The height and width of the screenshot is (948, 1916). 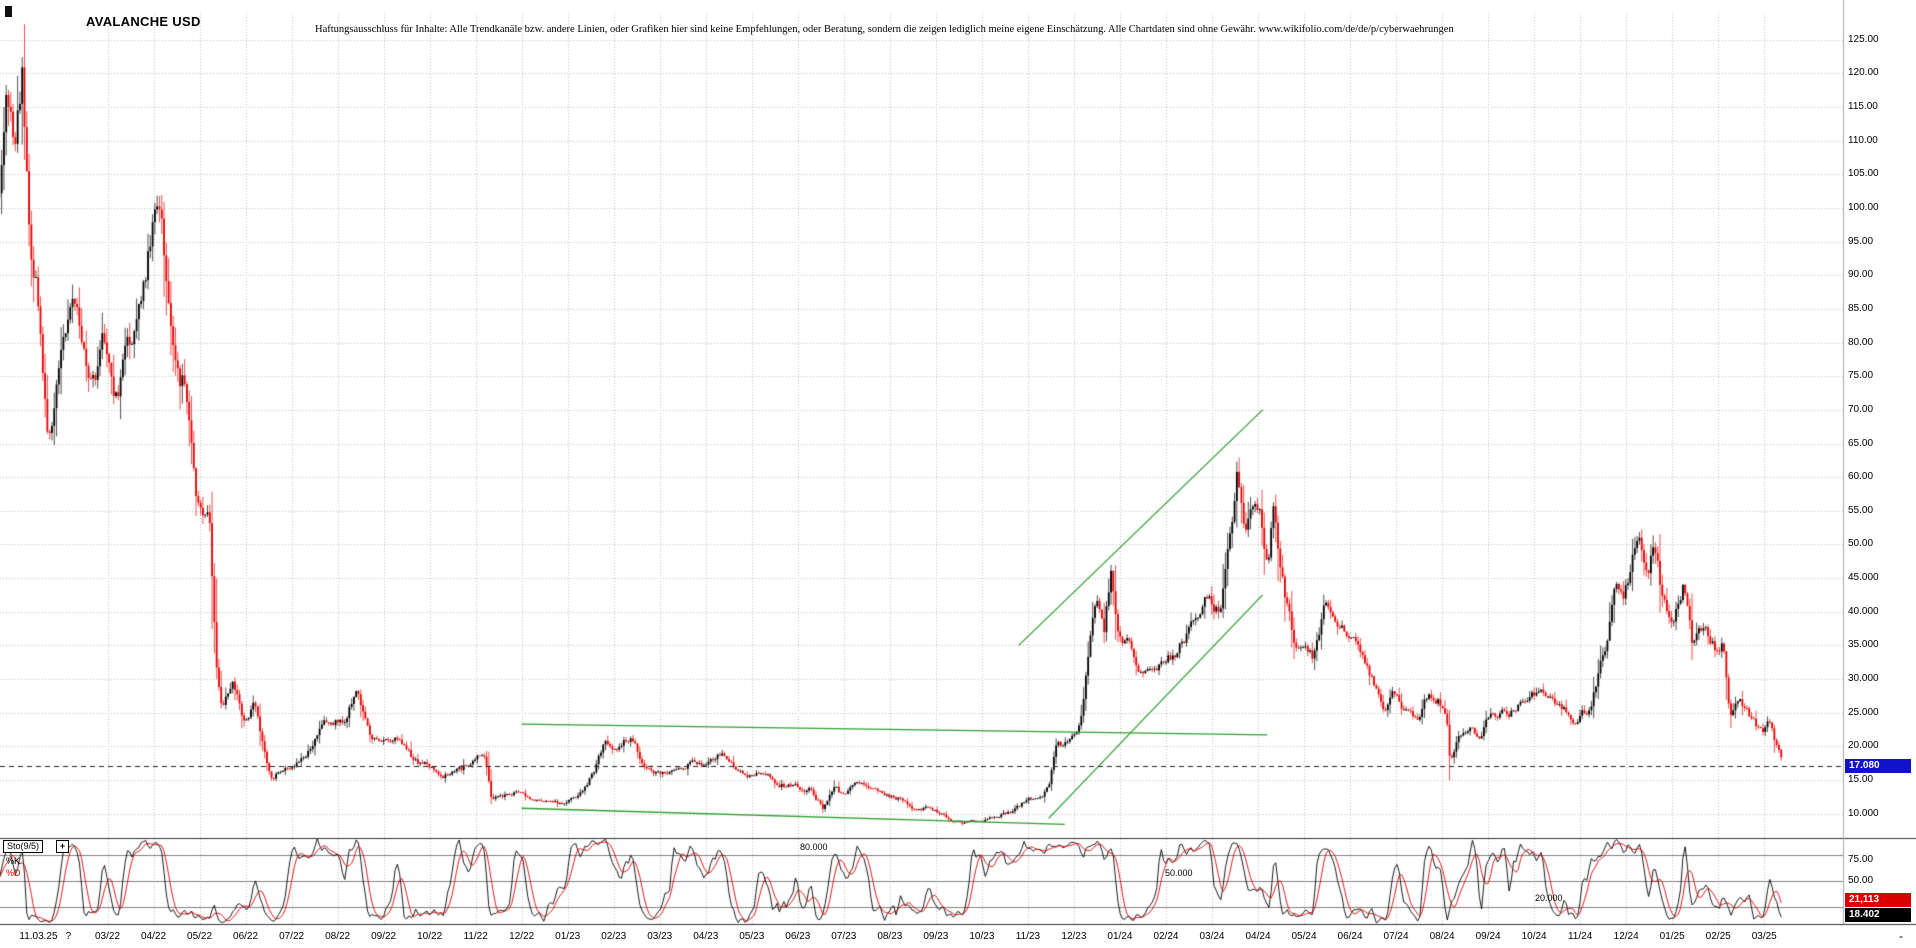 What do you see at coordinates (844, 936) in the screenshot?
I see `time-tick-label: 07/23` at bounding box center [844, 936].